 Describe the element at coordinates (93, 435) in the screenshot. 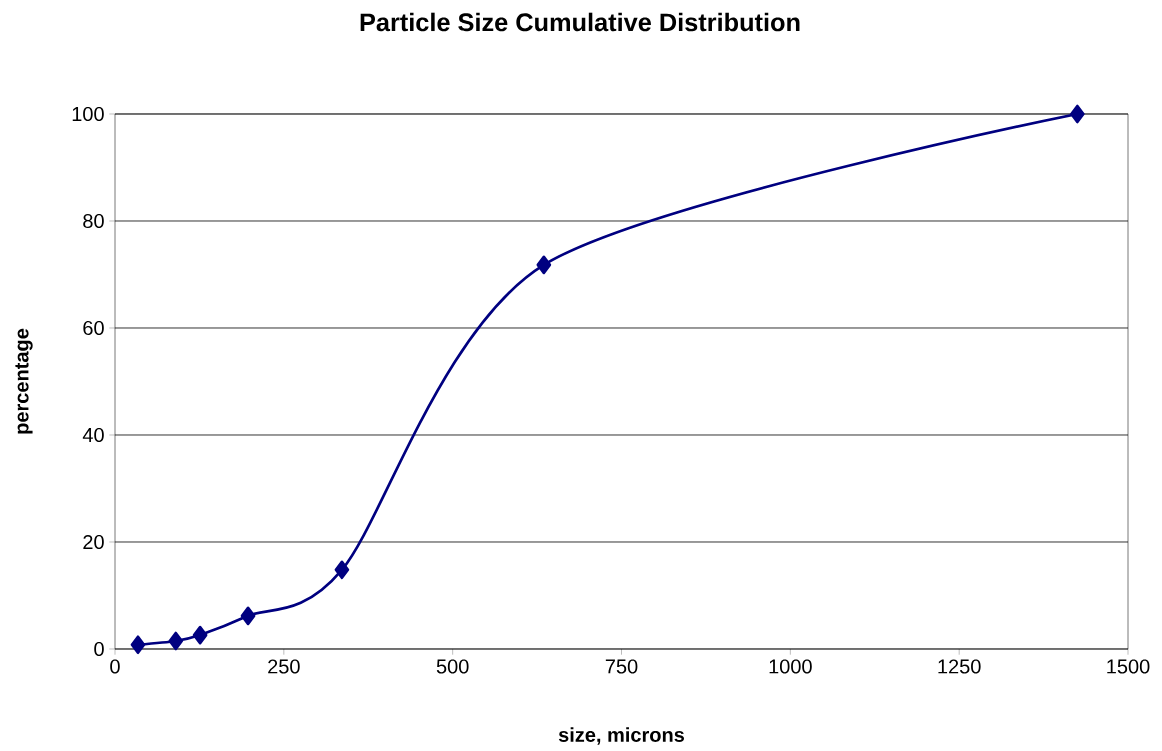

I see `y-tick-label: 40` at that location.